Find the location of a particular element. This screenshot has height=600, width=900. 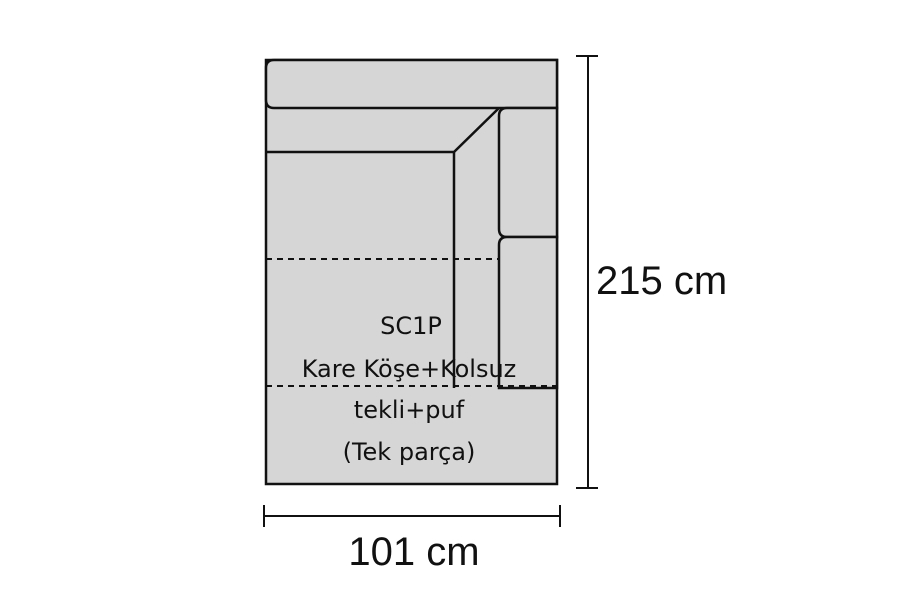

model-name: Kare Köşe+Kolsuz is located at coordinates (409, 369).